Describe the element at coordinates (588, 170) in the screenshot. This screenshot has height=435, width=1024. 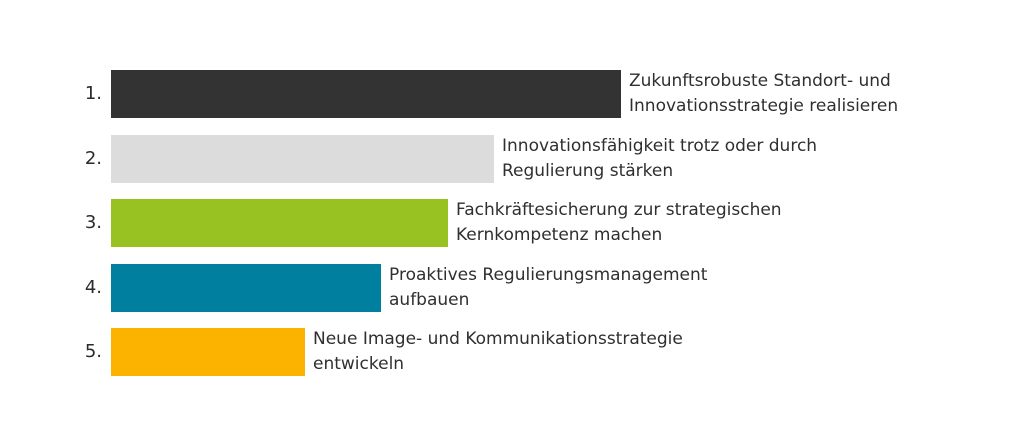
I see `bar-label-line: Regulierung stärken` at that location.